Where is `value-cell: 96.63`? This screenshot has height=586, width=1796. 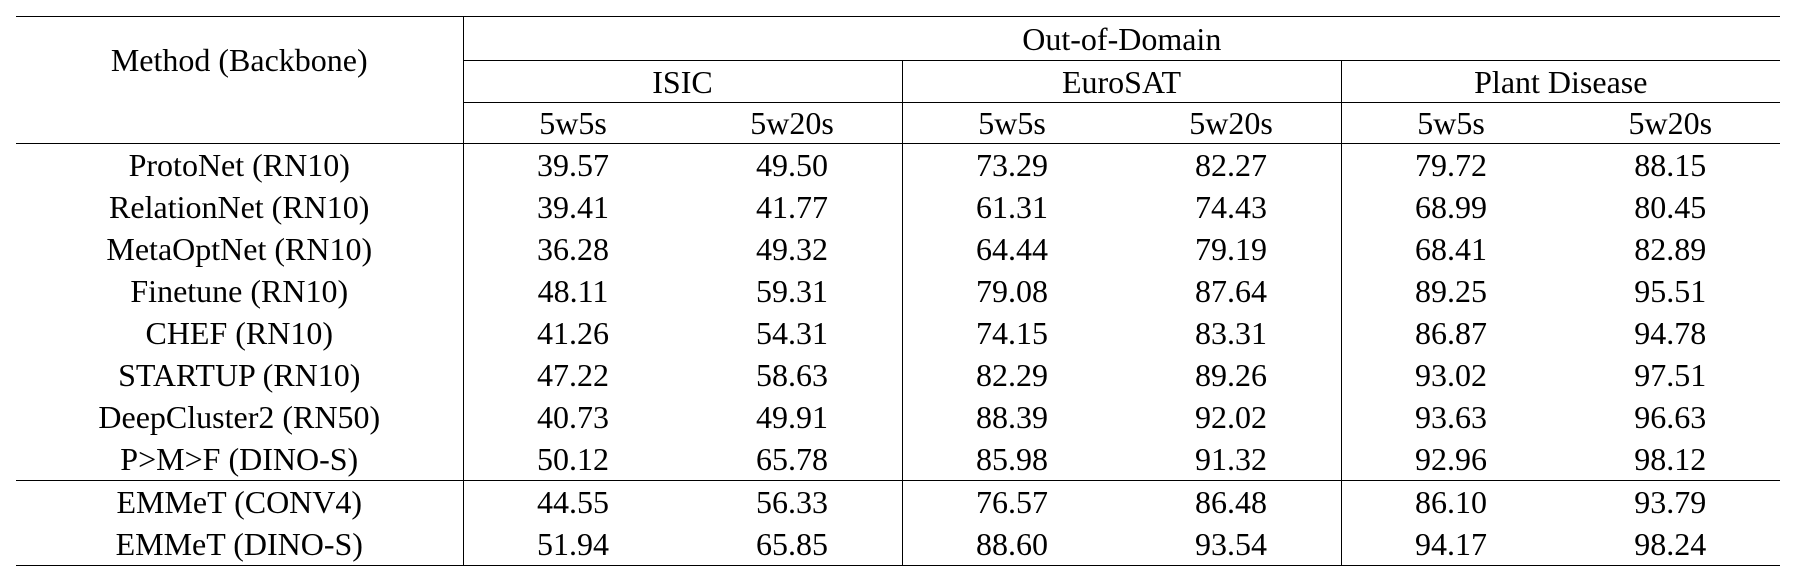 value-cell: 96.63 is located at coordinates (1670, 417).